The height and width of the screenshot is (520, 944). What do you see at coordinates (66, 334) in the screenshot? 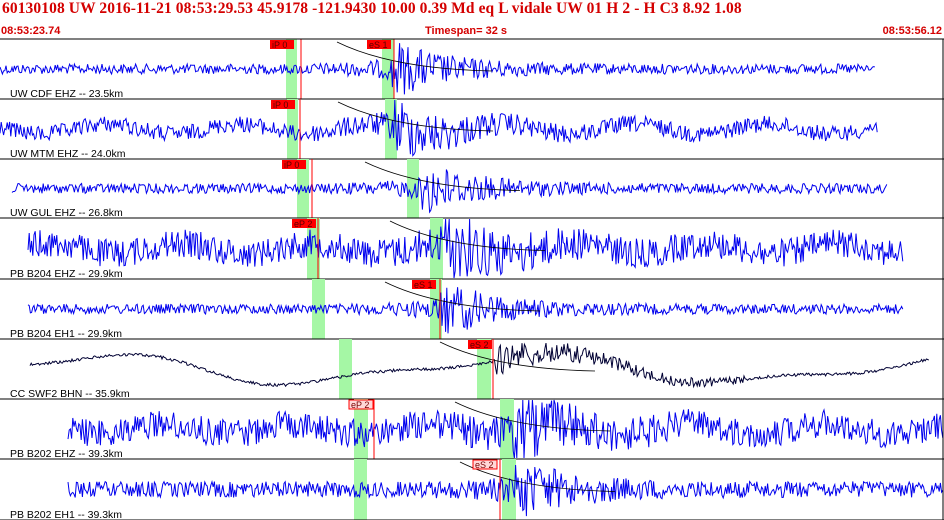
I see `station-label: PB B204 EH1 -- 29.9km` at bounding box center [66, 334].